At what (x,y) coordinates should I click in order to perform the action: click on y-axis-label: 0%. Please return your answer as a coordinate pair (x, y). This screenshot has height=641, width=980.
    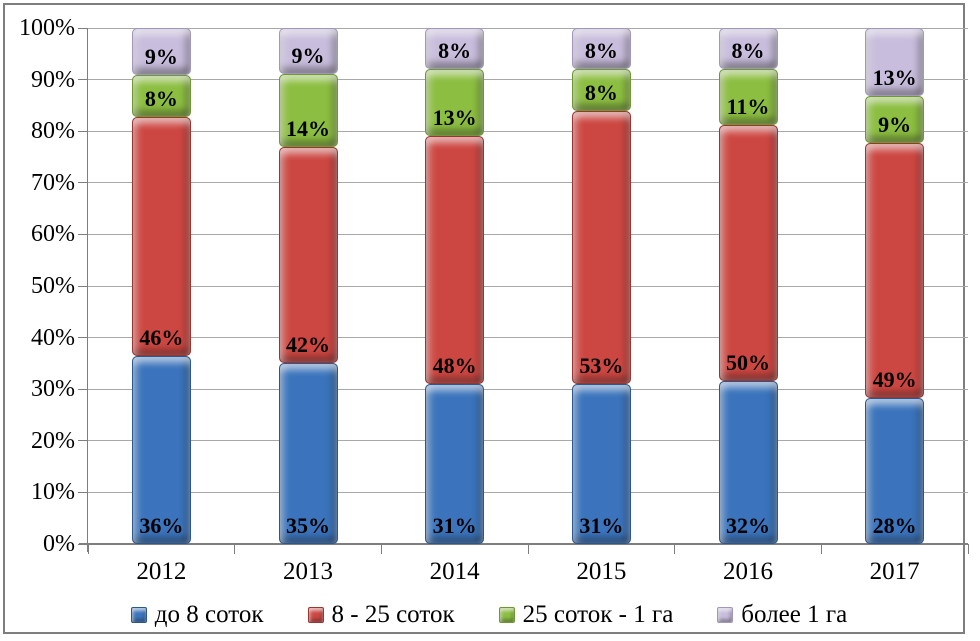
    Looking at the image, I should click on (59, 544).